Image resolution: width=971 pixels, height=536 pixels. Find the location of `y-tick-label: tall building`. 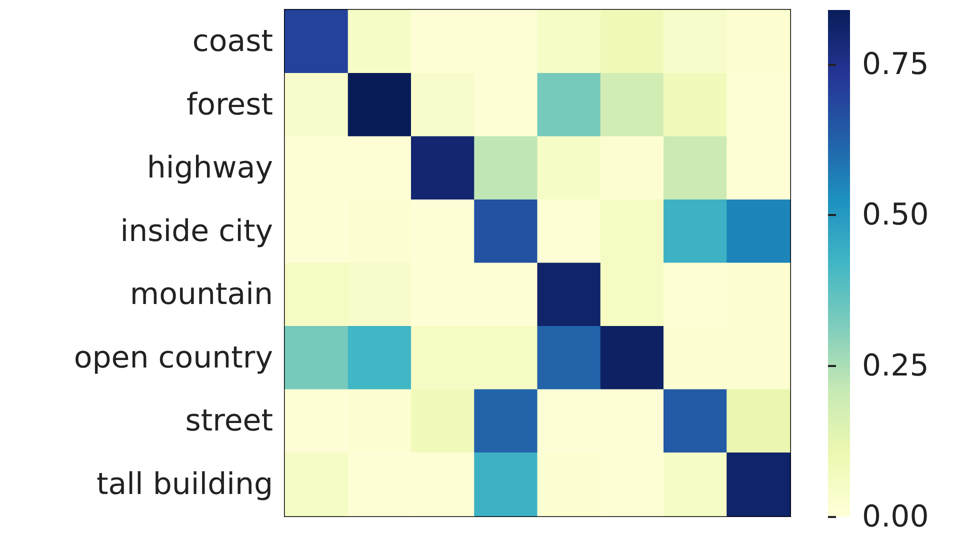

y-tick-label: tall building is located at coordinates (184, 484).